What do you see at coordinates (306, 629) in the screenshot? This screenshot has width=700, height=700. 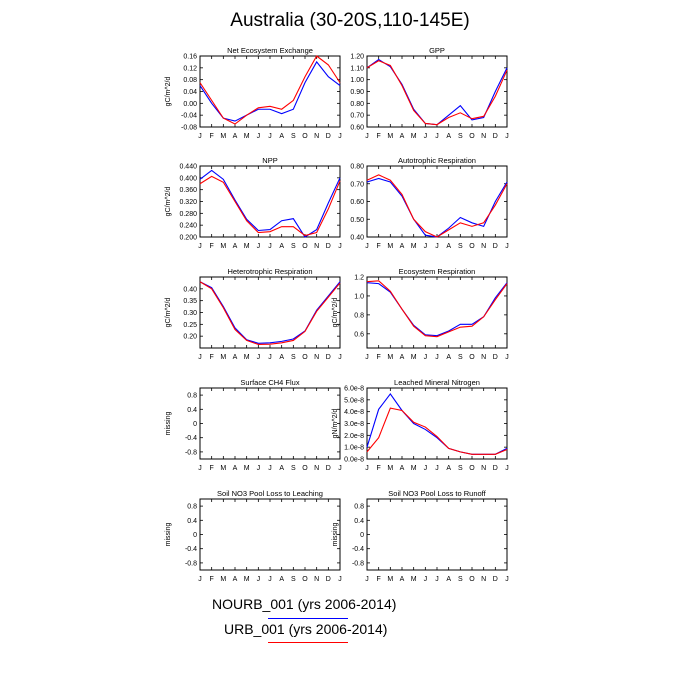 I see `legend-label-urb: URB_001 (yrs 2006-2014)` at bounding box center [306, 629].